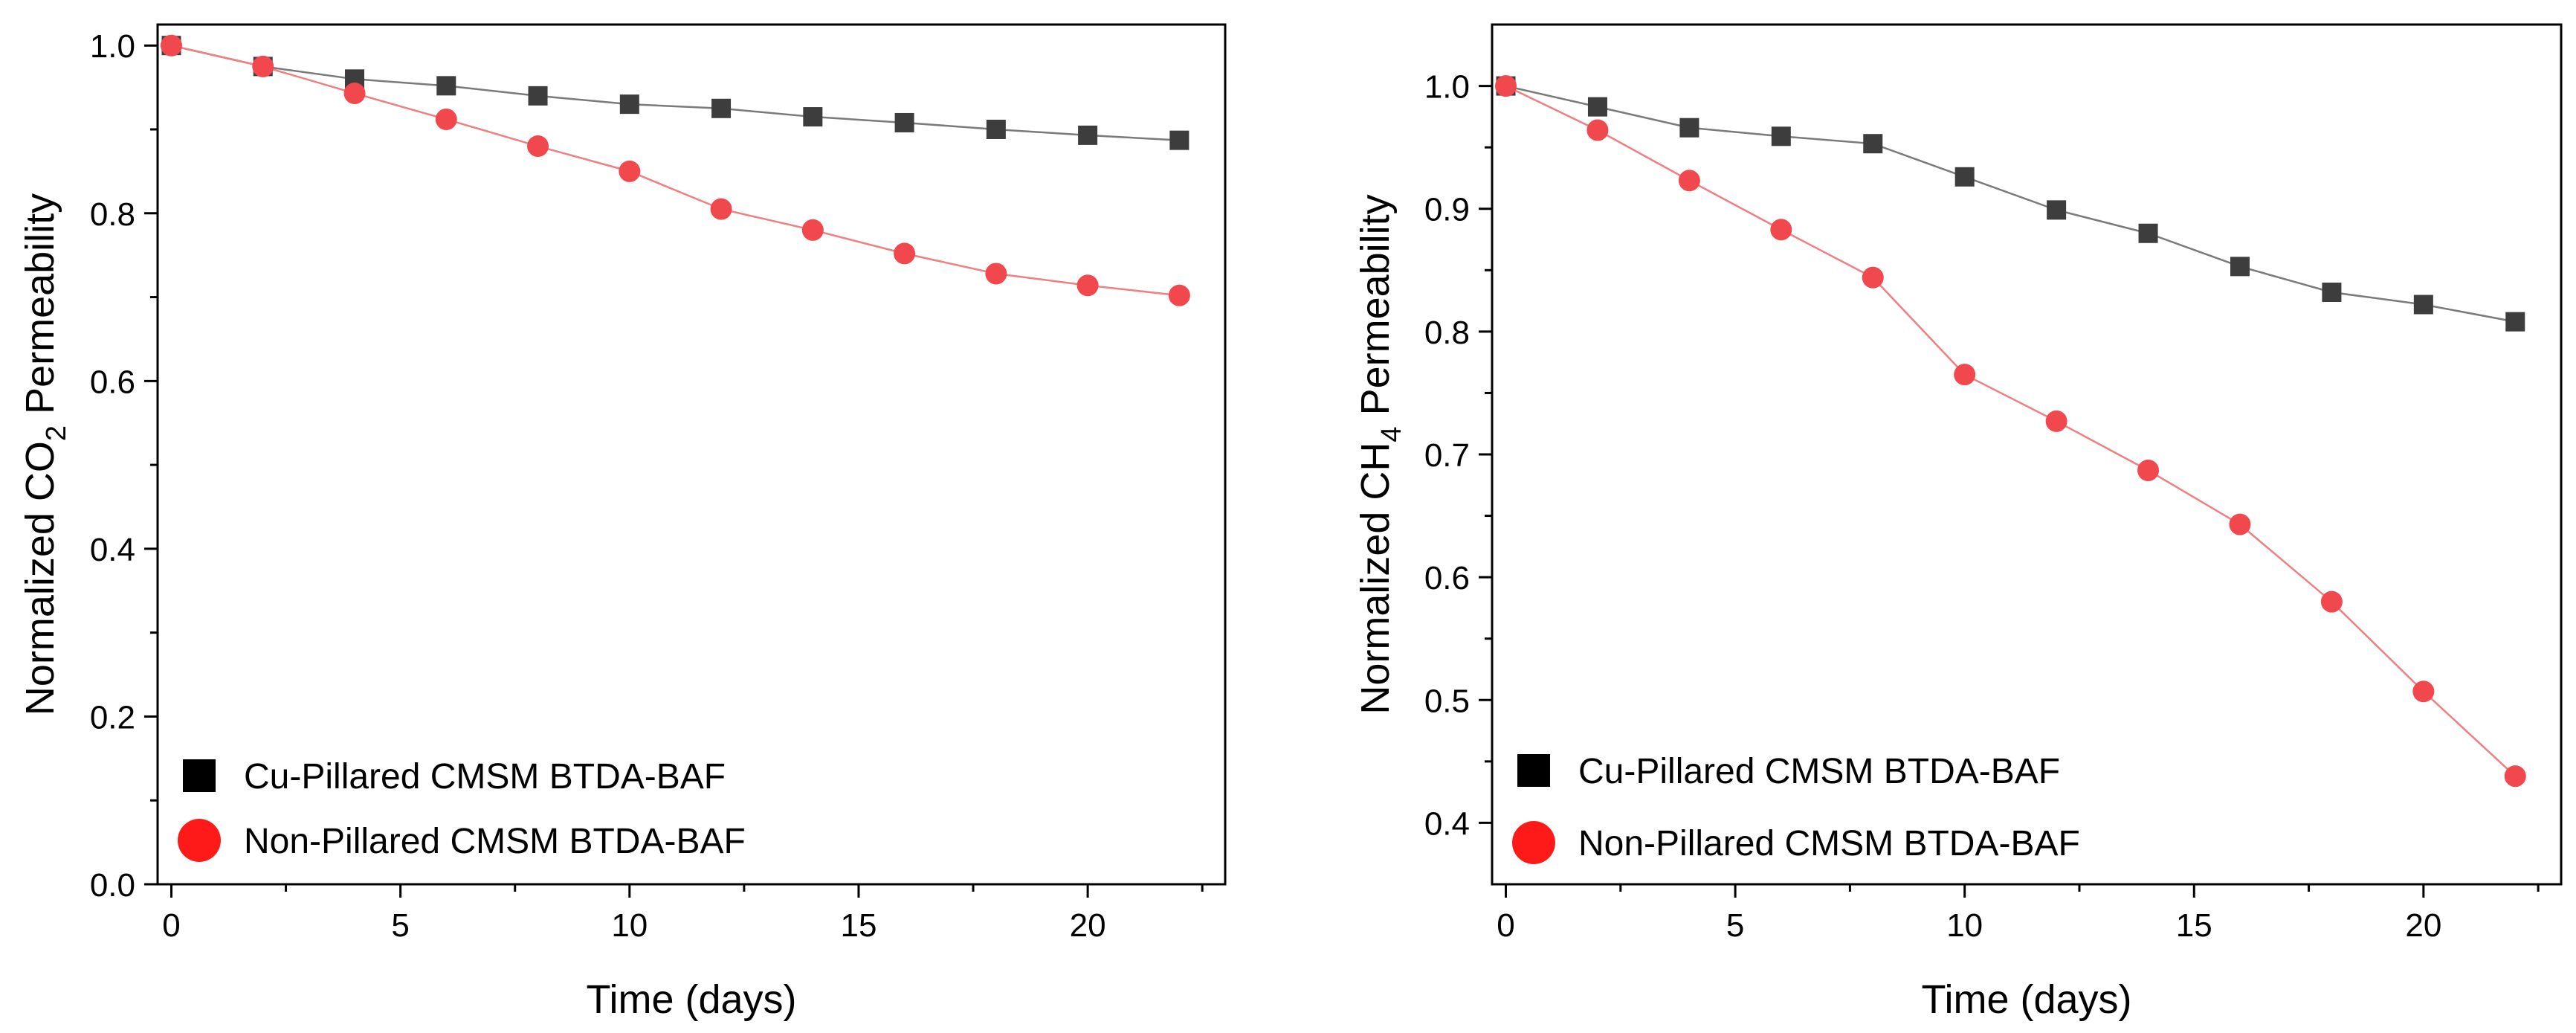 The height and width of the screenshot is (1033, 2576). I want to click on y-tick-label: 0.9, so click(1447, 210).